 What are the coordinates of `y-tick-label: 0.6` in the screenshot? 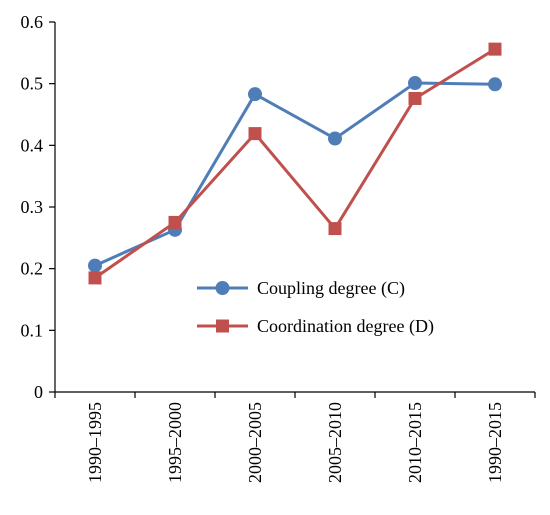 It's located at (32, 22).